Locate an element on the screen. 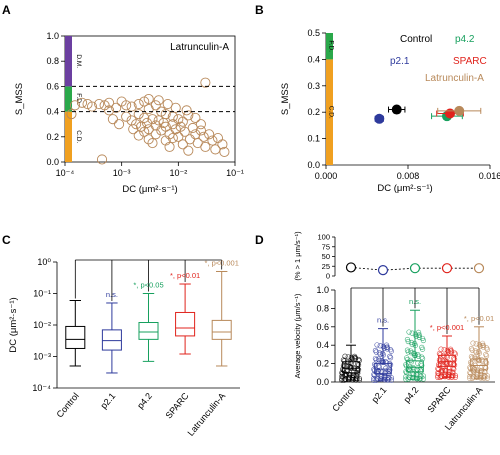 This screenshot has width=500, height=455. category-label-2: p4.2 is located at coordinates (411, 395).